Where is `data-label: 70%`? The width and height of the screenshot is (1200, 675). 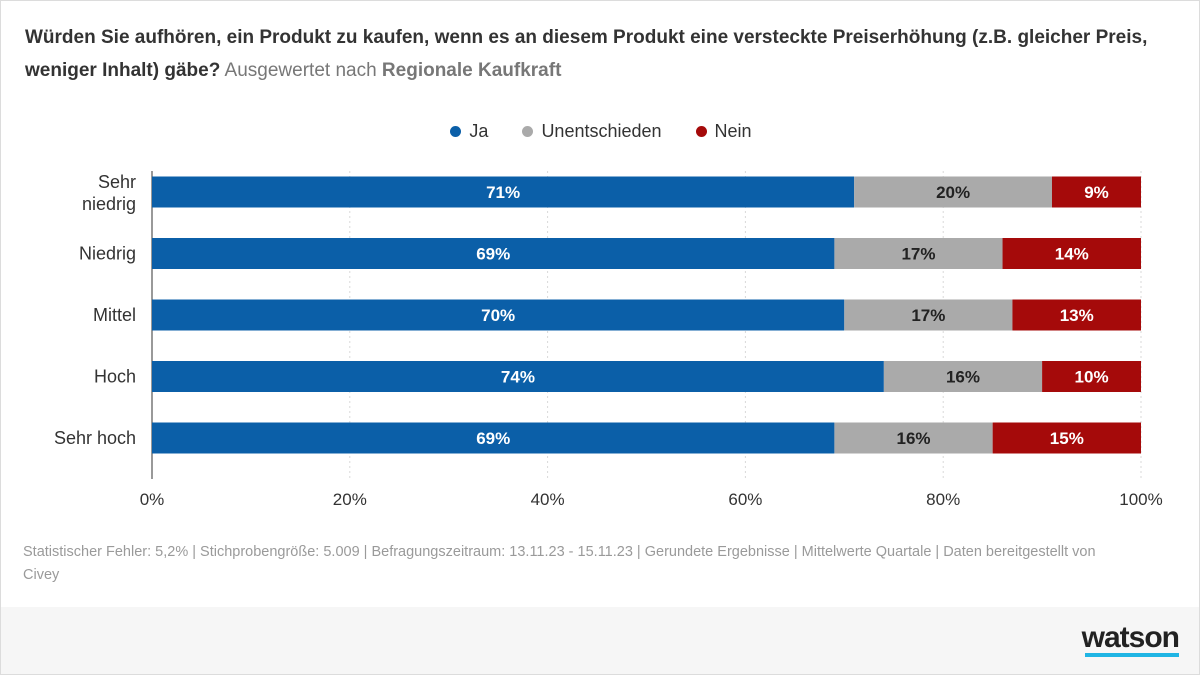 data-label: 70% is located at coordinates (498, 315).